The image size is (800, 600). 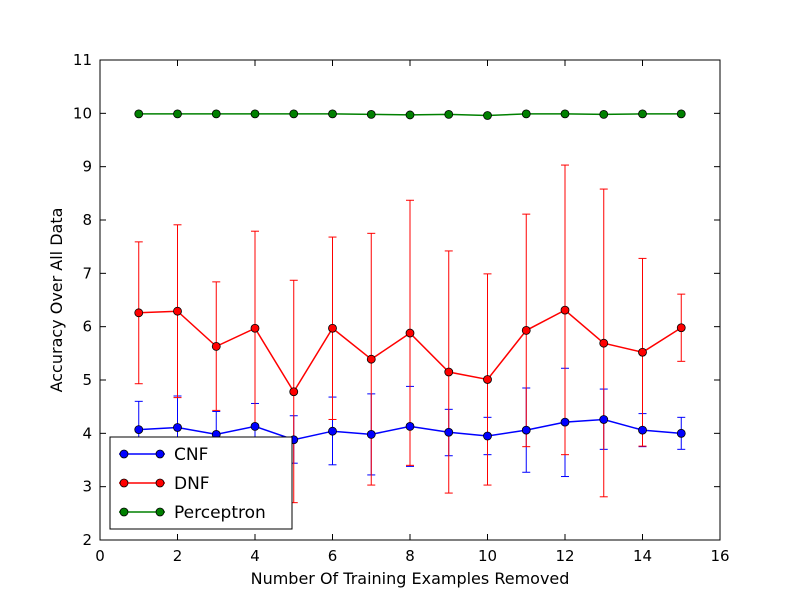 What do you see at coordinates (410, 578) in the screenshot?
I see `x-axis-label: Number Of Training Examples Removed` at bounding box center [410, 578].